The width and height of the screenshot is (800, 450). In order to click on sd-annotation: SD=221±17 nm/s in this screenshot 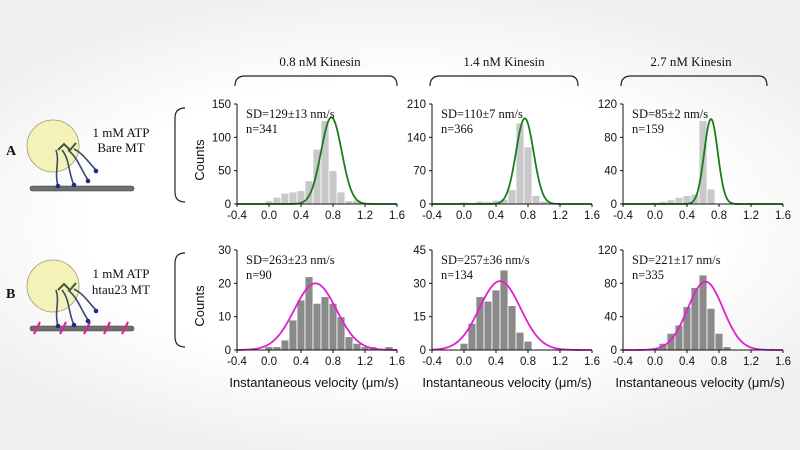, I will do `click(676, 260)`.